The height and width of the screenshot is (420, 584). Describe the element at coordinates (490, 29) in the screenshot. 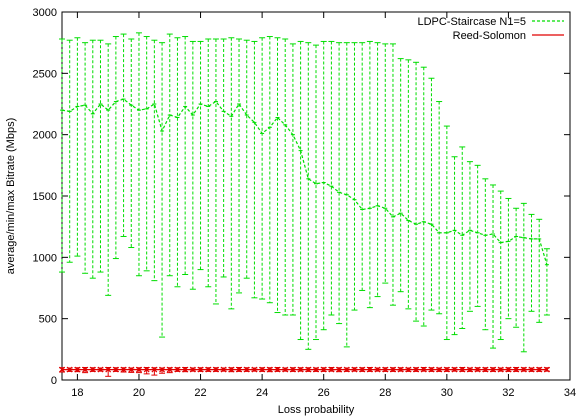

I see `legend: LDPC-Staircase N1=5 Reed-Solomon` at that location.